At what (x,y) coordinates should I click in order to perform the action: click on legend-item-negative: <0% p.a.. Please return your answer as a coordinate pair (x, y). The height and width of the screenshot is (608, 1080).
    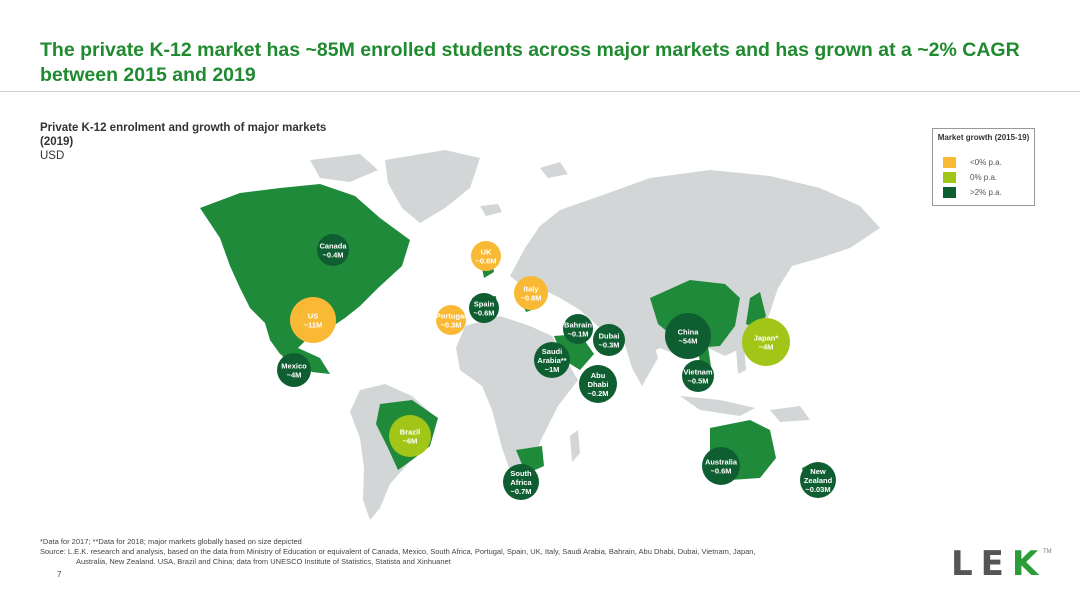
    Looking at the image, I should click on (972, 162).